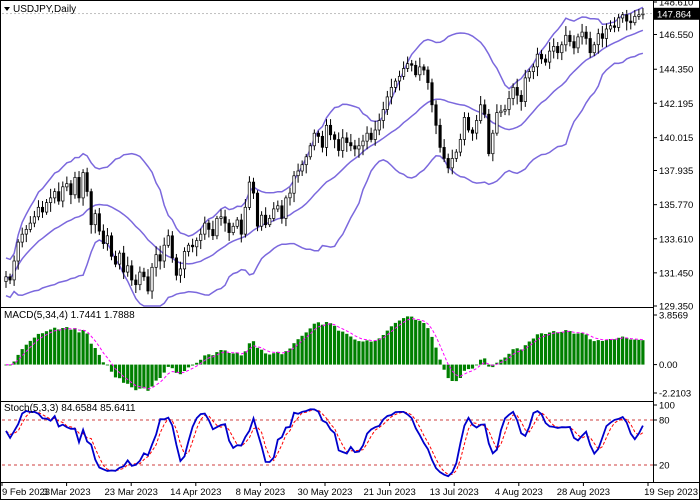 This screenshot has height=500, width=700. Describe the element at coordinates (7, 9) in the screenshot. I see `dropdown-triangle-icon` at that location.